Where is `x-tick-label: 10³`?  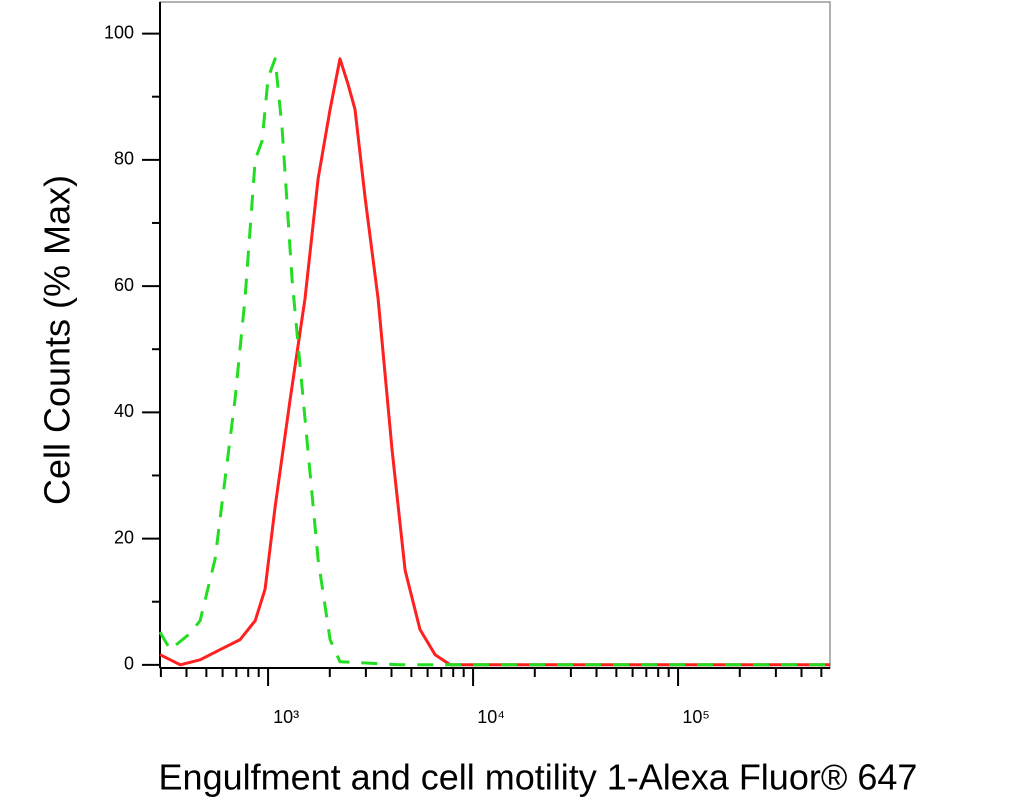
x-tick-label: 10³ is located at coordinates (286, 717).